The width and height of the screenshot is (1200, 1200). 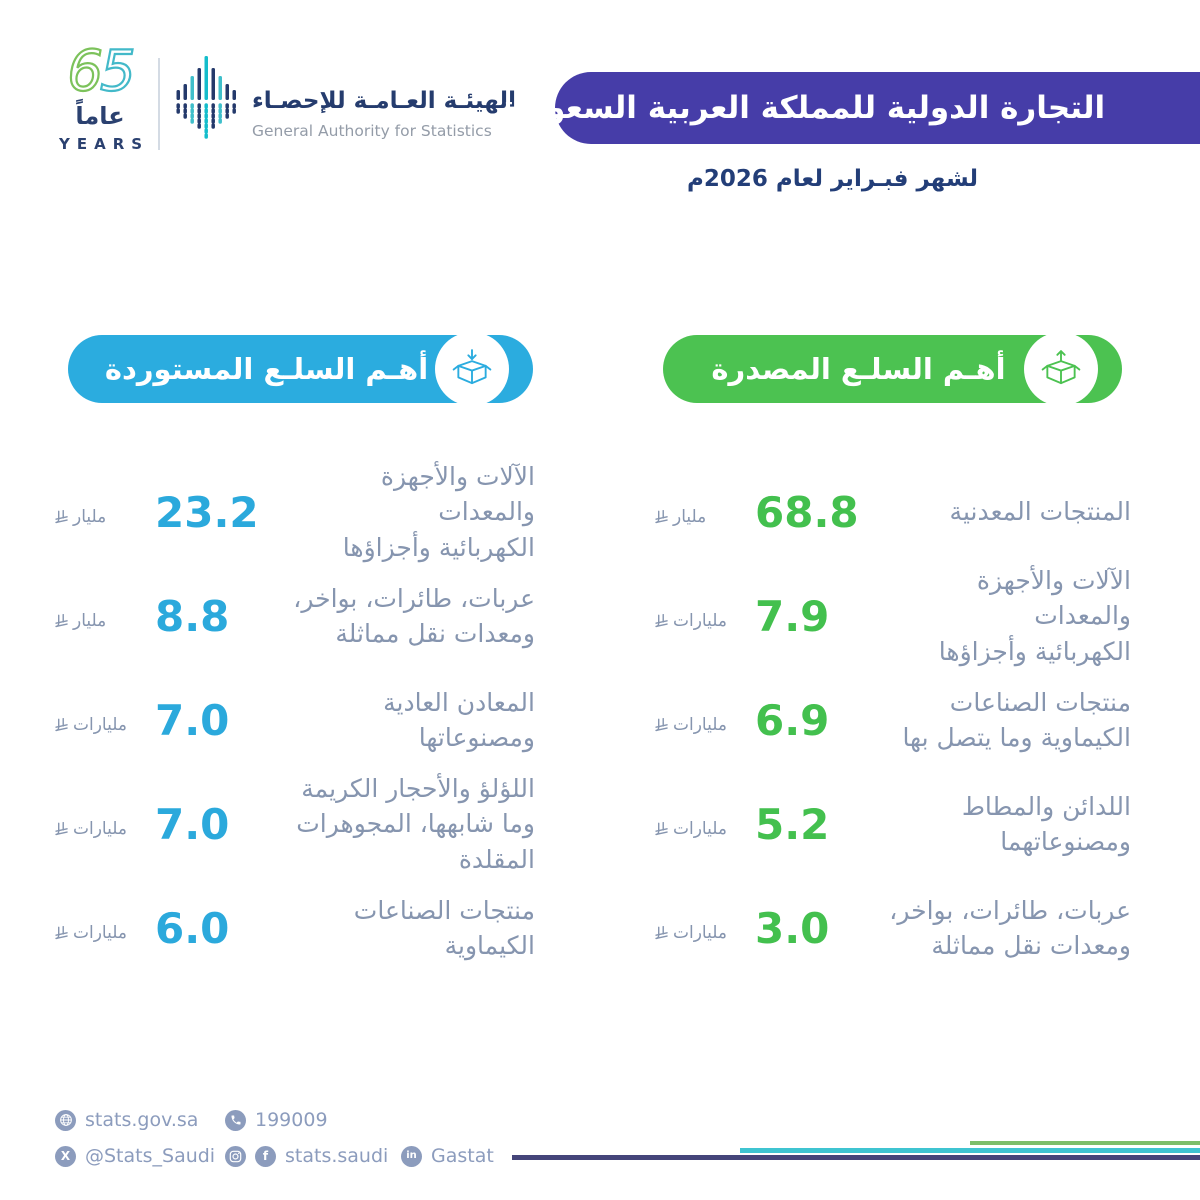 I want to click on export-label: منتجات الصناعات الكيماوية وما يتصل بها, so click(x=1016, y=720).